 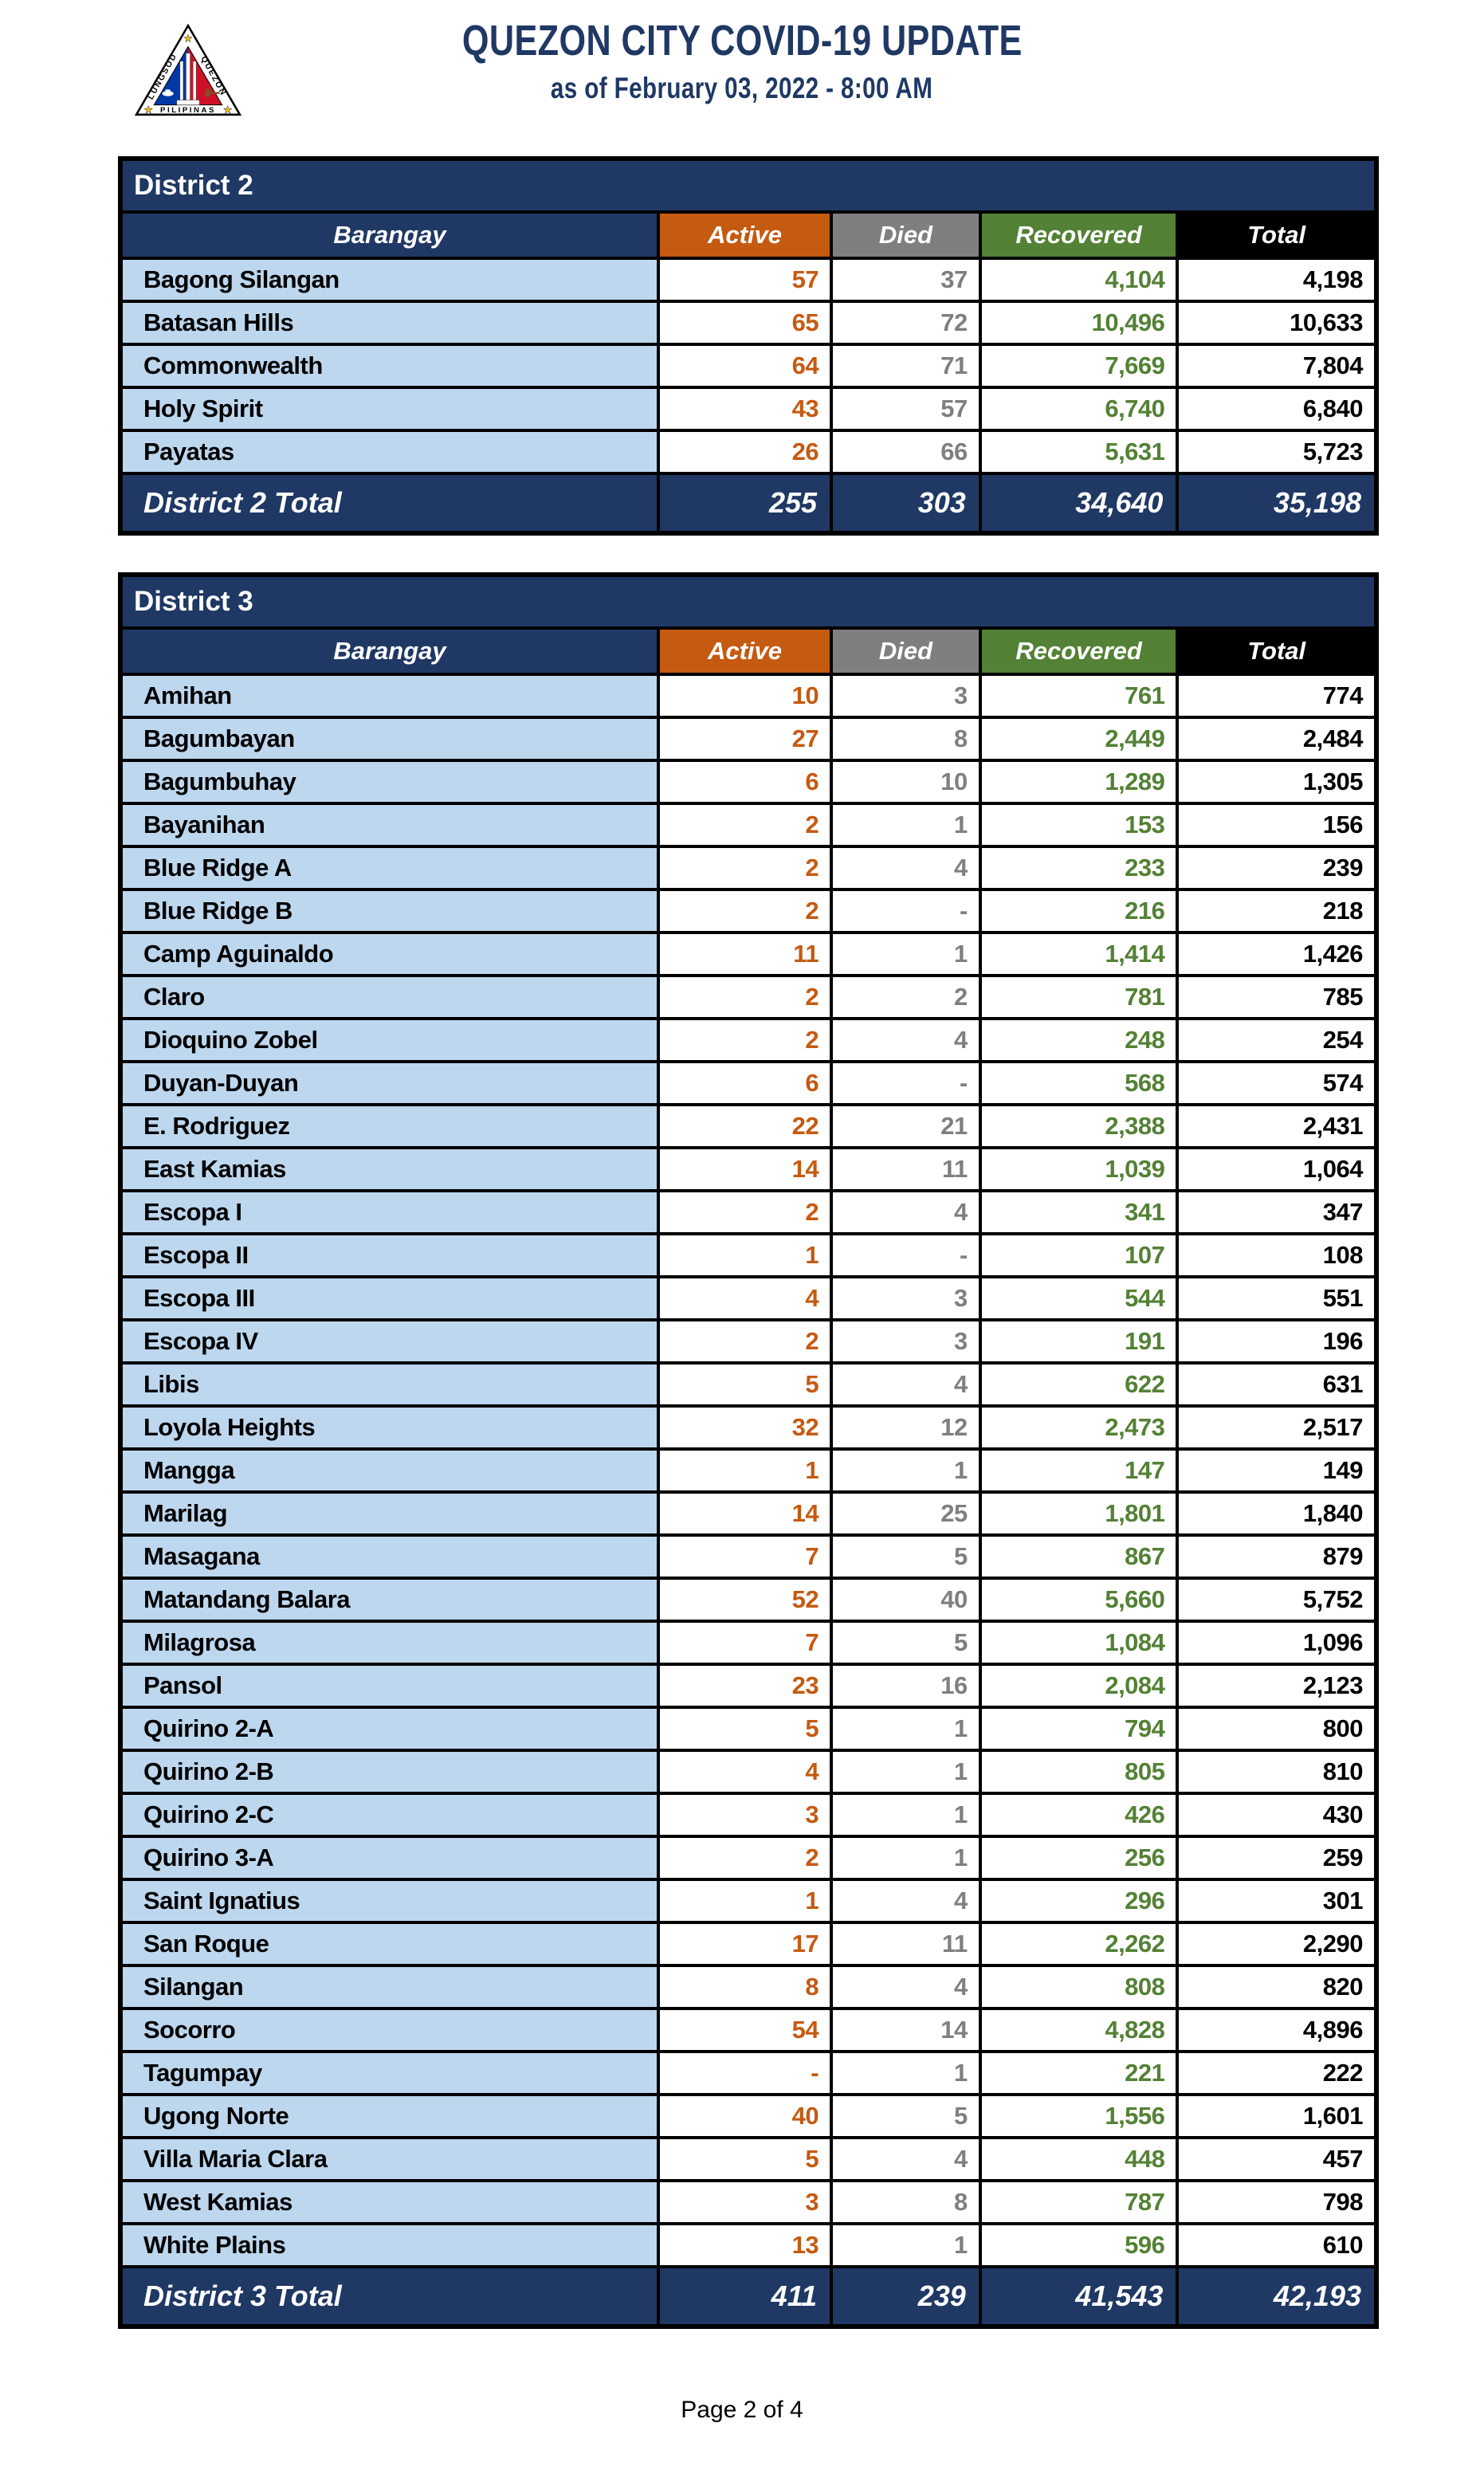 What do you see at coordinates (390, 1341) in the screenshot?
I see `barangay-name-cell: Escopa IV` at bounding box center [390, 1341].